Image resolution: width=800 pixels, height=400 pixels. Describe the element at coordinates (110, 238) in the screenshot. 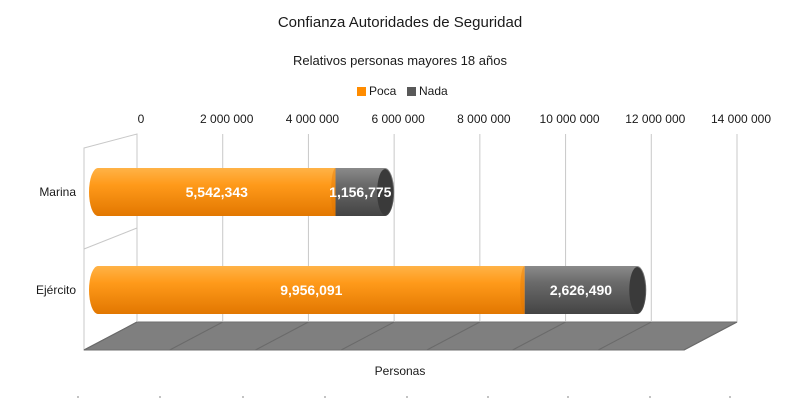

I see `category-separator` at that location.